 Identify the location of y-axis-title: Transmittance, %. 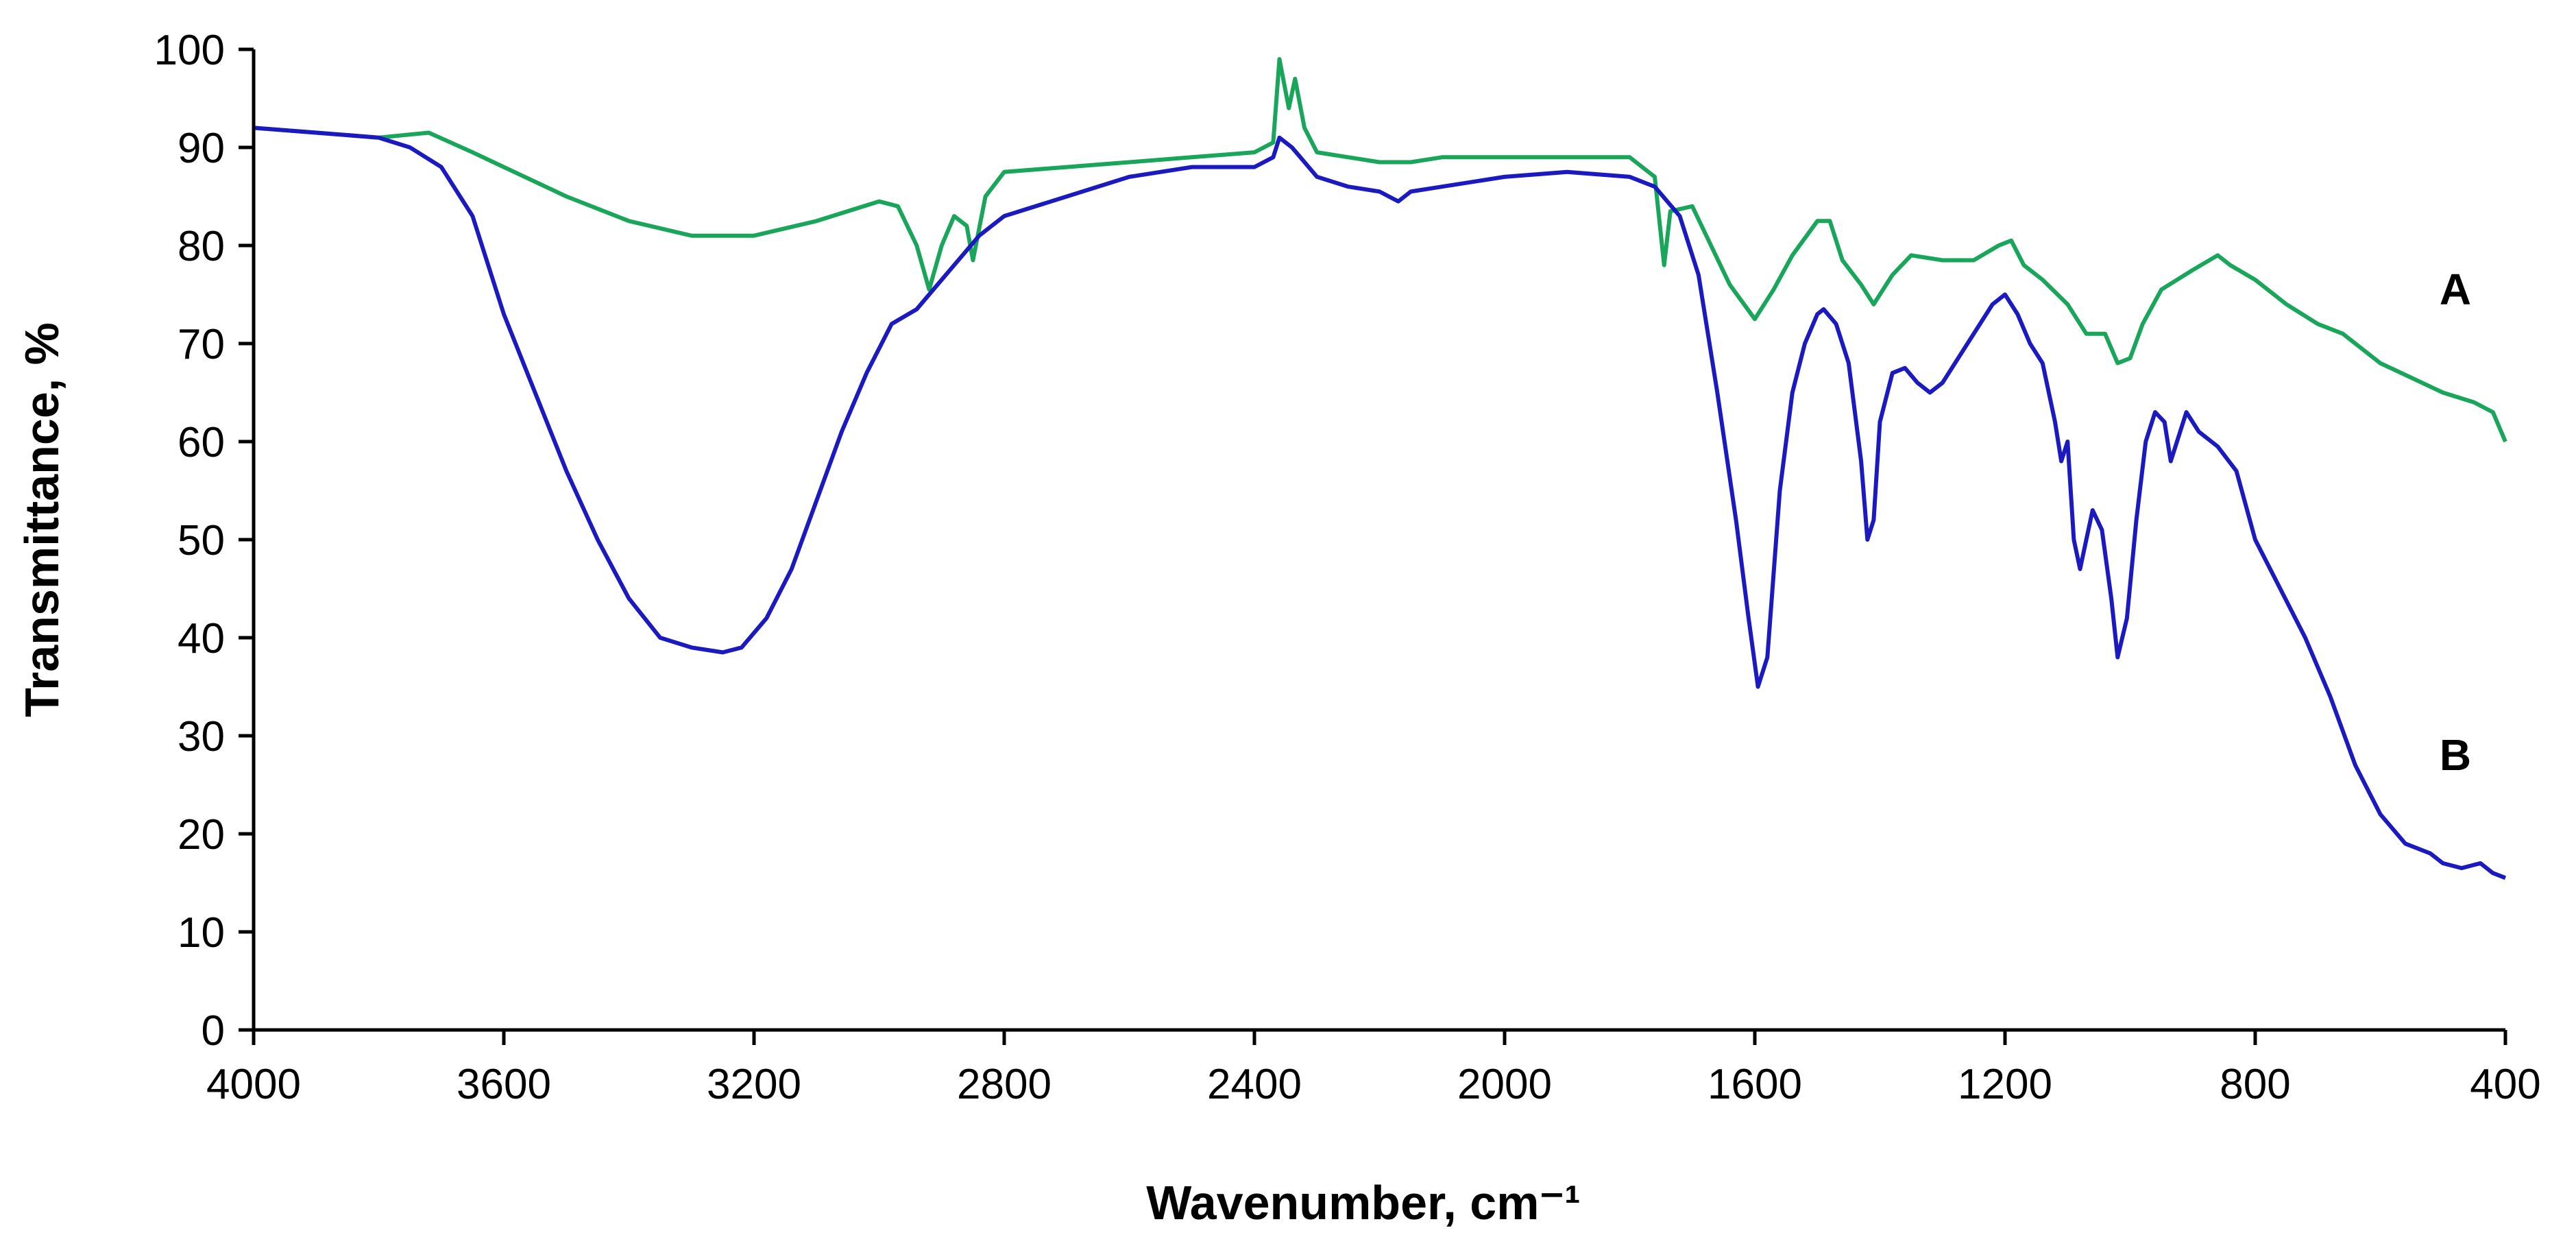
(42, 519).